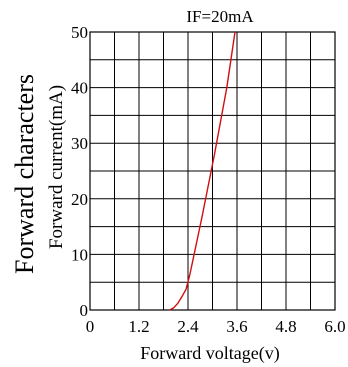  Describe the element at coordinates (79, 88) in the screenshot. I see `y-tick-label: 40` at that location.